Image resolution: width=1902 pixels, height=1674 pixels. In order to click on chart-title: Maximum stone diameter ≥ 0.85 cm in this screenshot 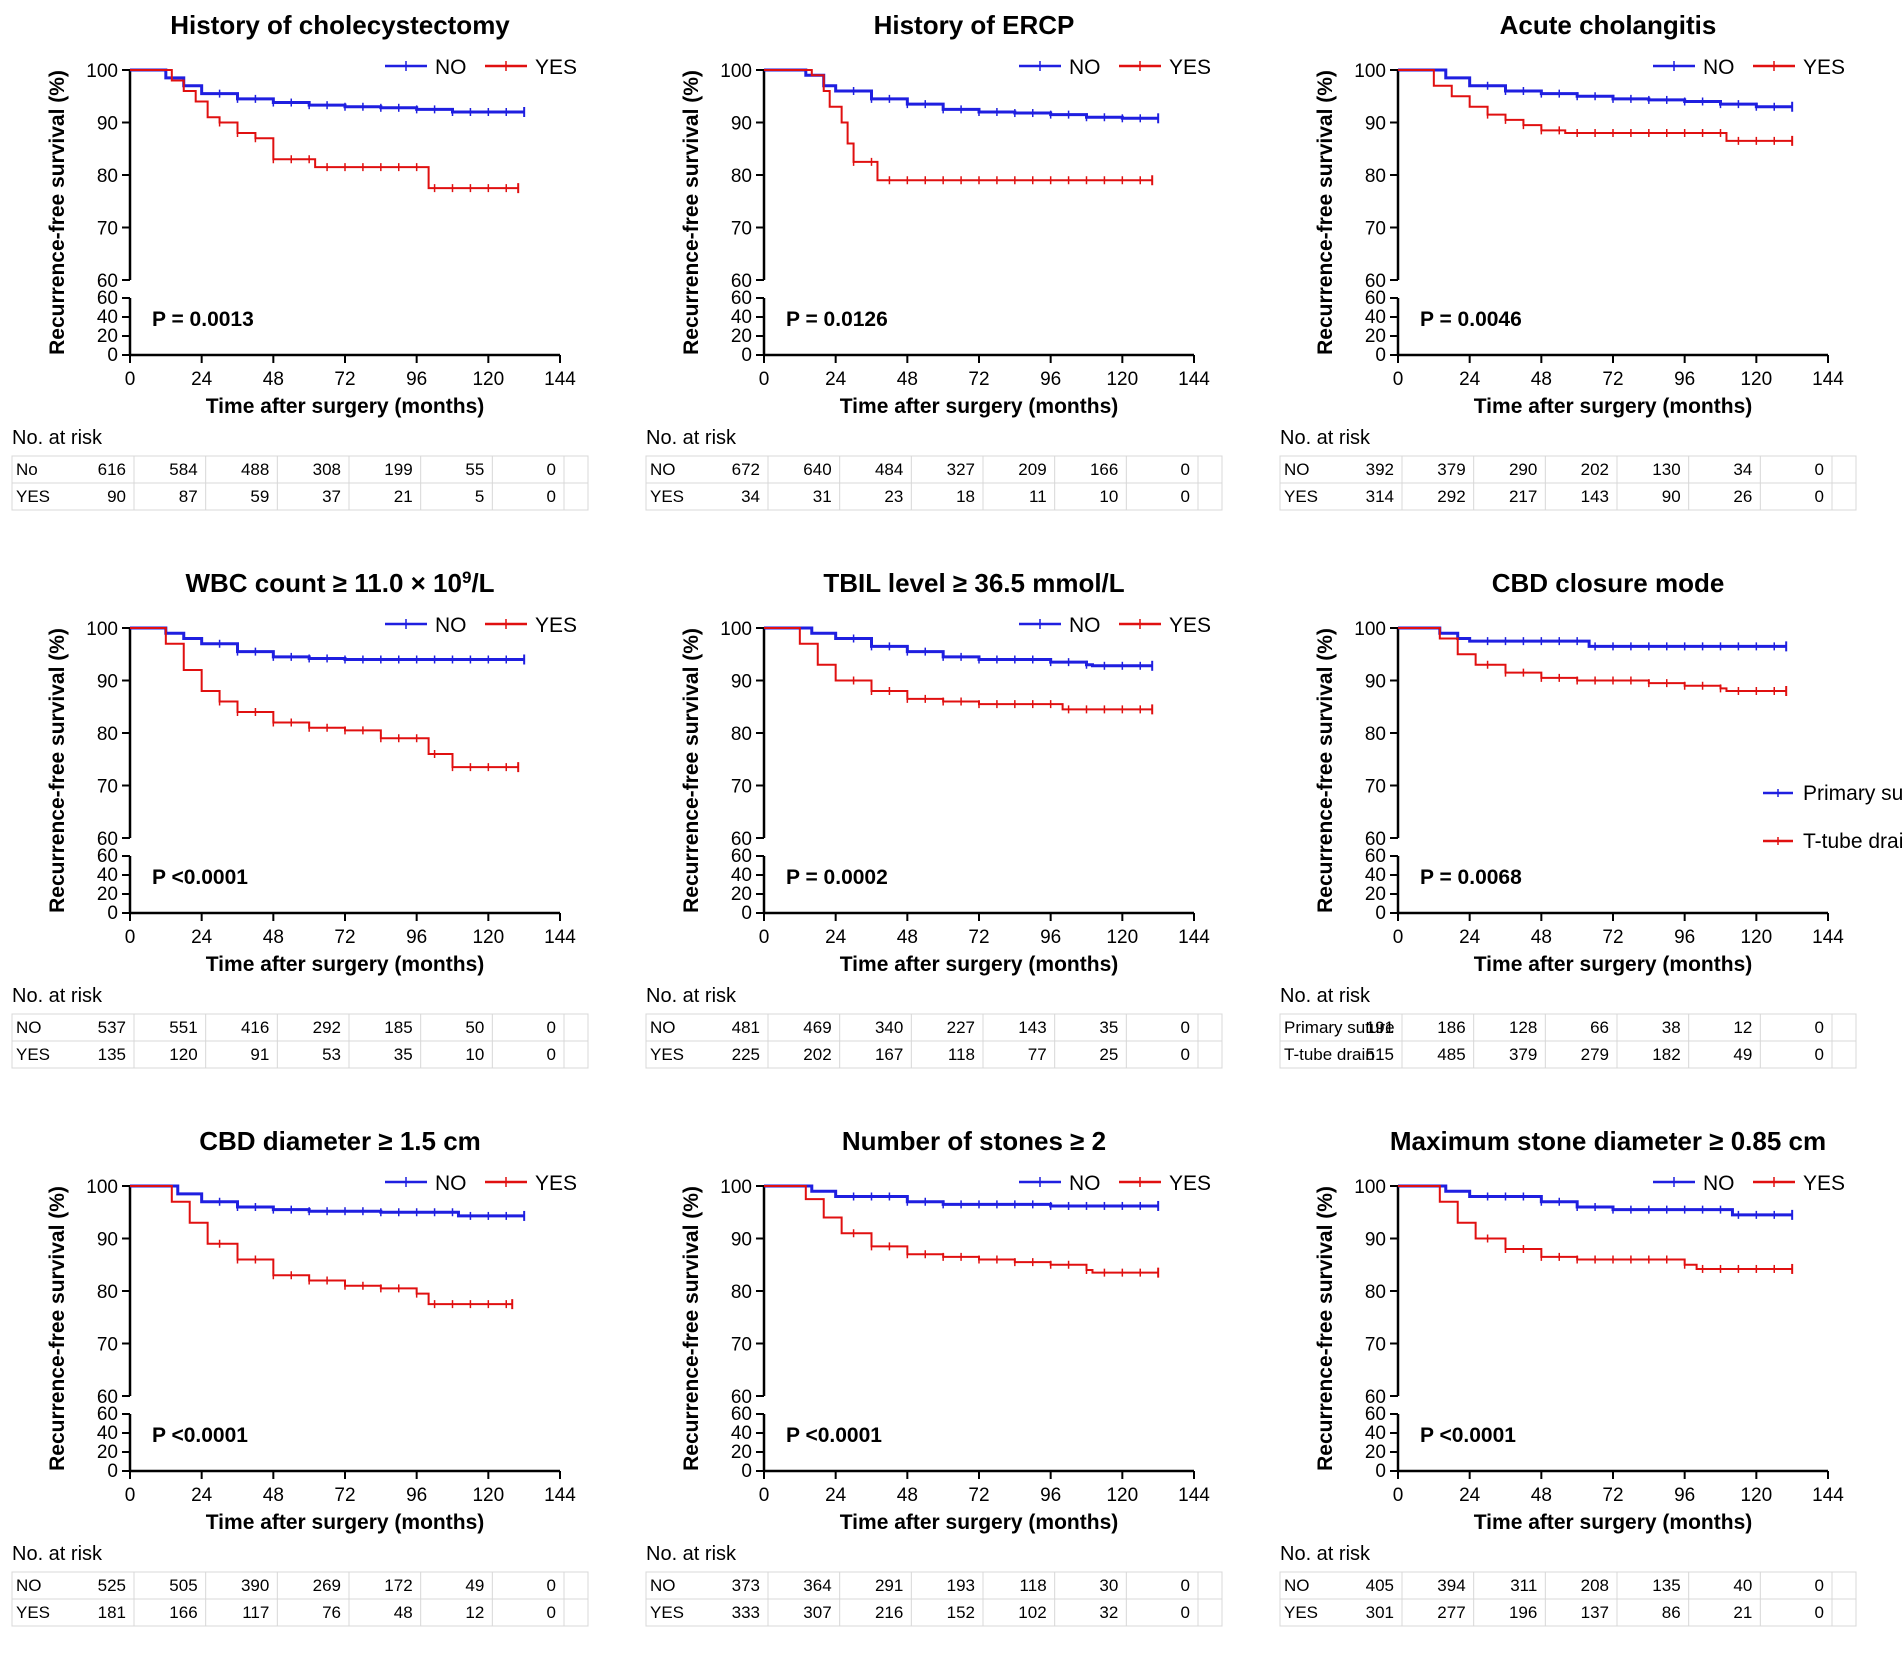, I will do `click(1608, 1141)`.